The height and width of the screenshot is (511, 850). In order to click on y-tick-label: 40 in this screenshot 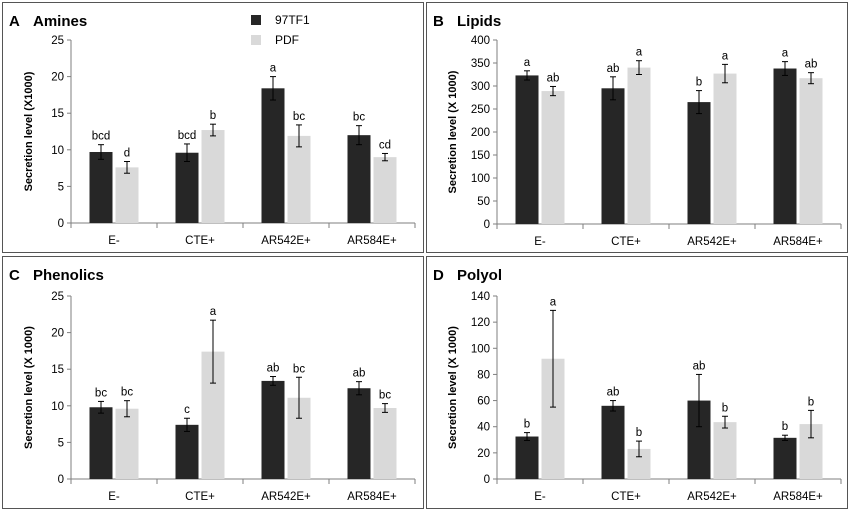, I will do `click(483, 428)`.